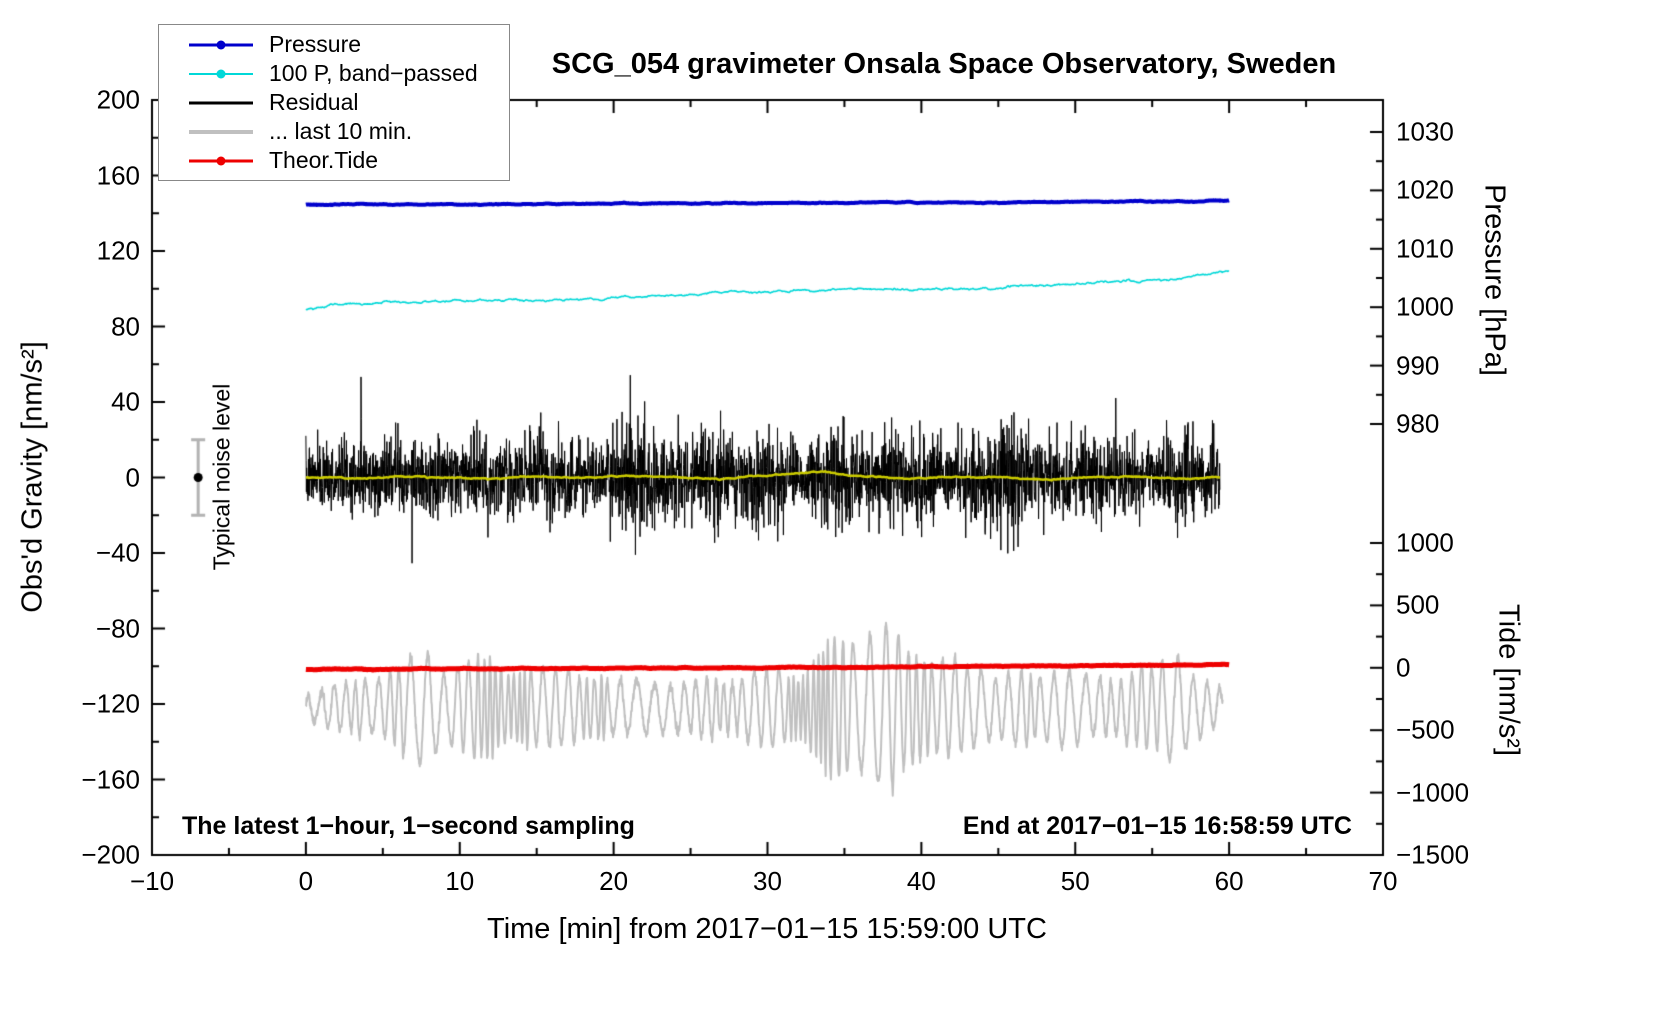 Image resolution: width=1660 pixels, height=1020 pixels. Describe the element at coordinates (324, 160) in the screenshot. I see `legend-label: Theor.Tide` at that location.